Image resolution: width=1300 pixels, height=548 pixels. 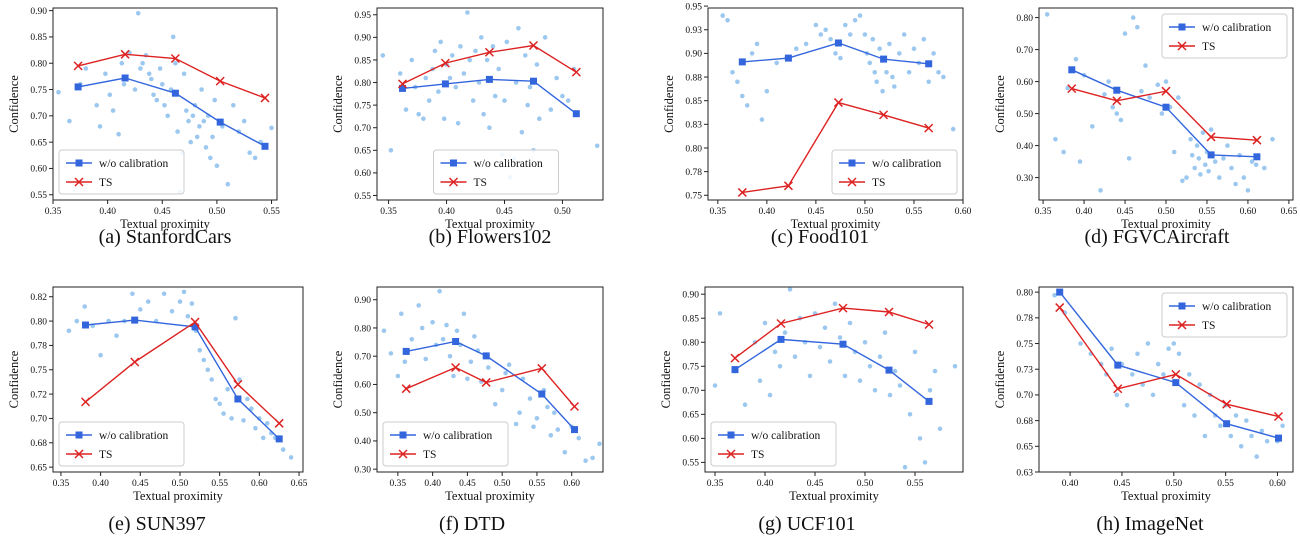 I want to click on x-tick-label: 0.50, so click(x=1166, y=212).